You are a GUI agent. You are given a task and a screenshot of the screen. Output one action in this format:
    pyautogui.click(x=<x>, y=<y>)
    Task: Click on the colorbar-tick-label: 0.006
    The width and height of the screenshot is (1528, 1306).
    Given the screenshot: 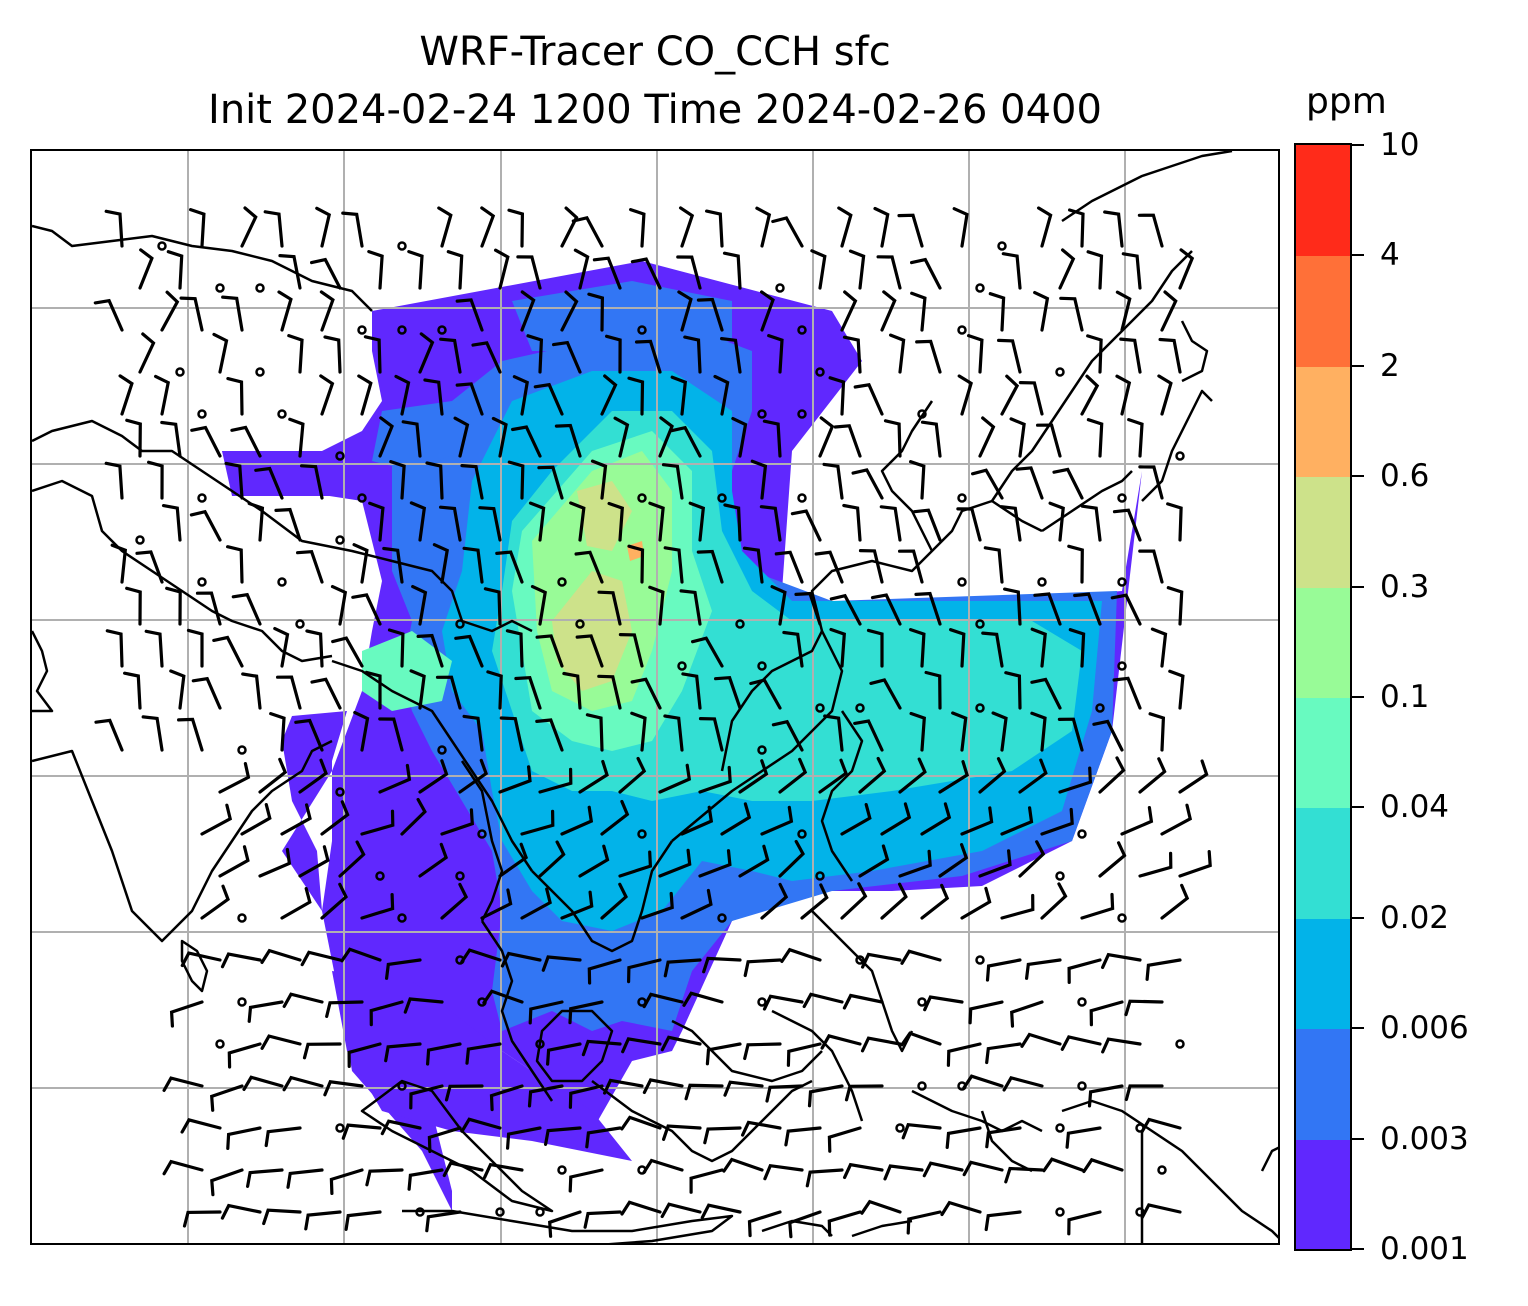 What is the action you would take?
    pyautogui.click(x=1424, y=1028)
    